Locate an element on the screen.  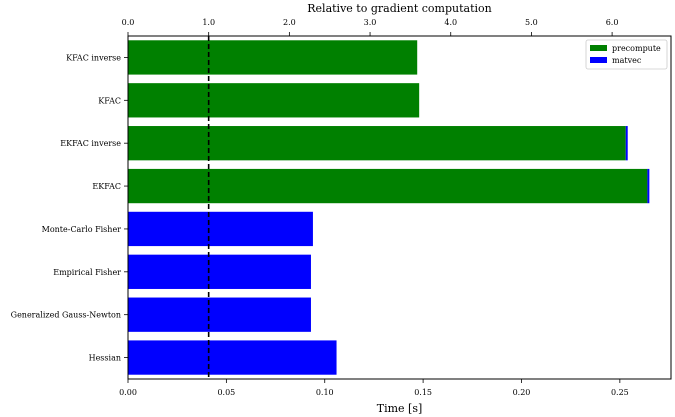
bar-matvec-ekfac-inverse is located at coordinates (626, 143).